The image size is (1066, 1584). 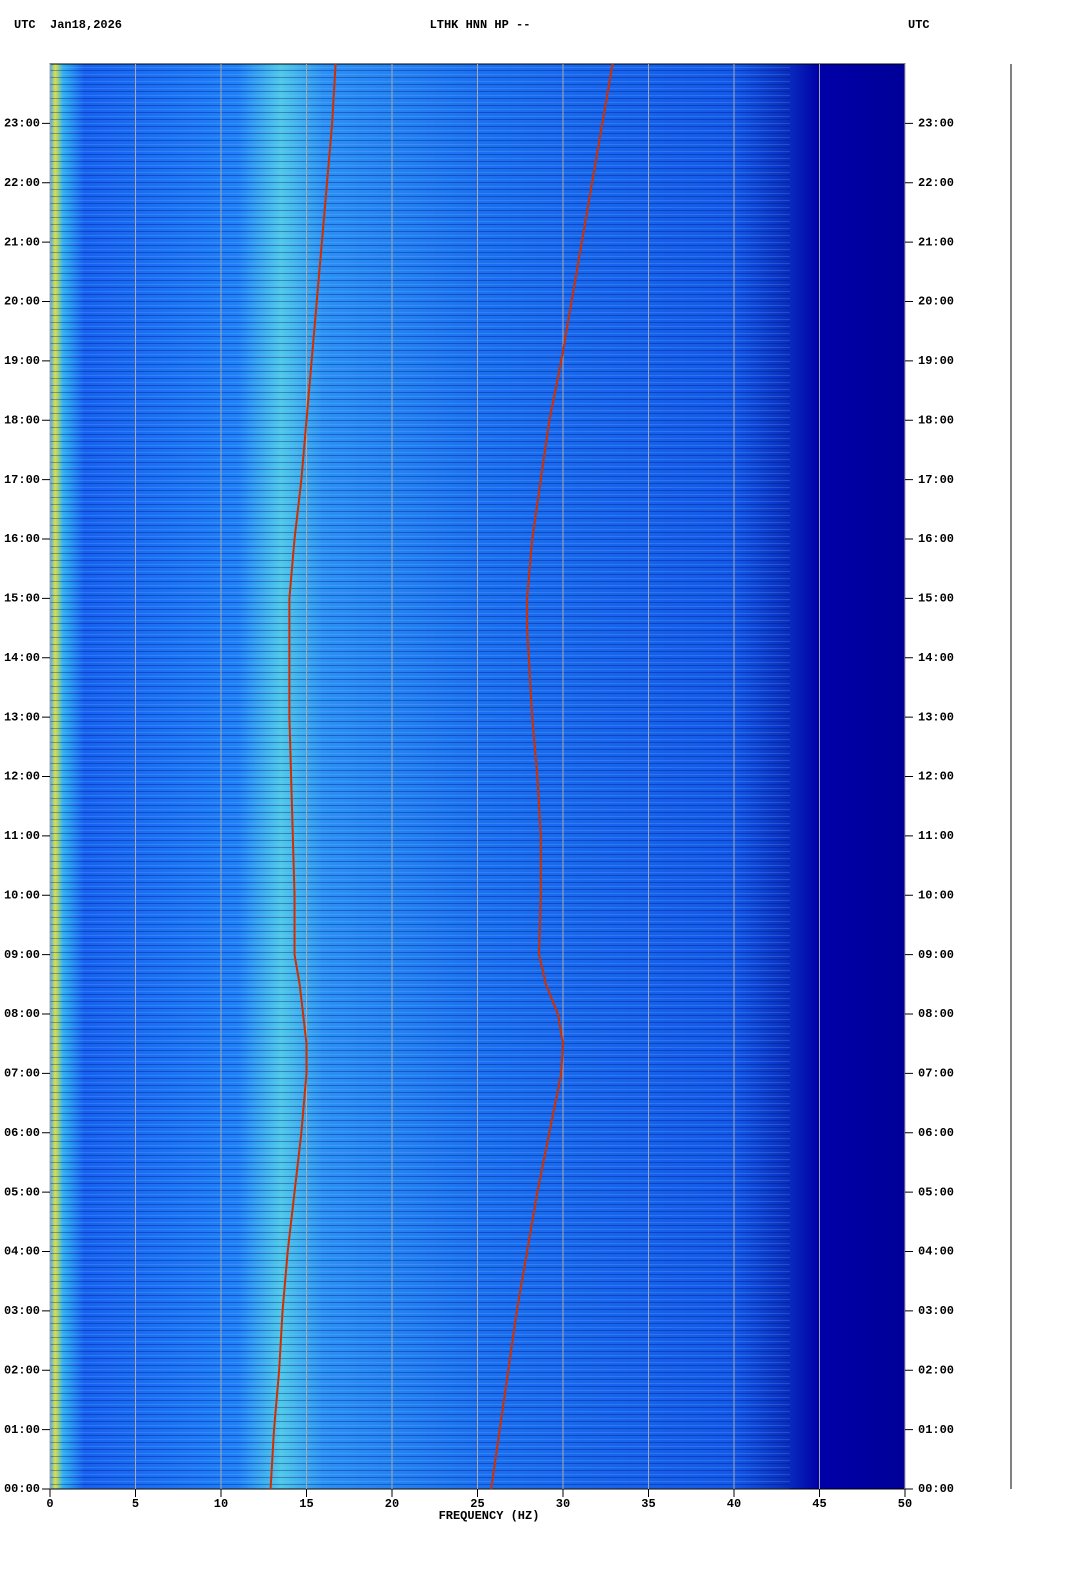 I want to click on y-tick-label-right: 06:00, so click(x=936, y=1133).